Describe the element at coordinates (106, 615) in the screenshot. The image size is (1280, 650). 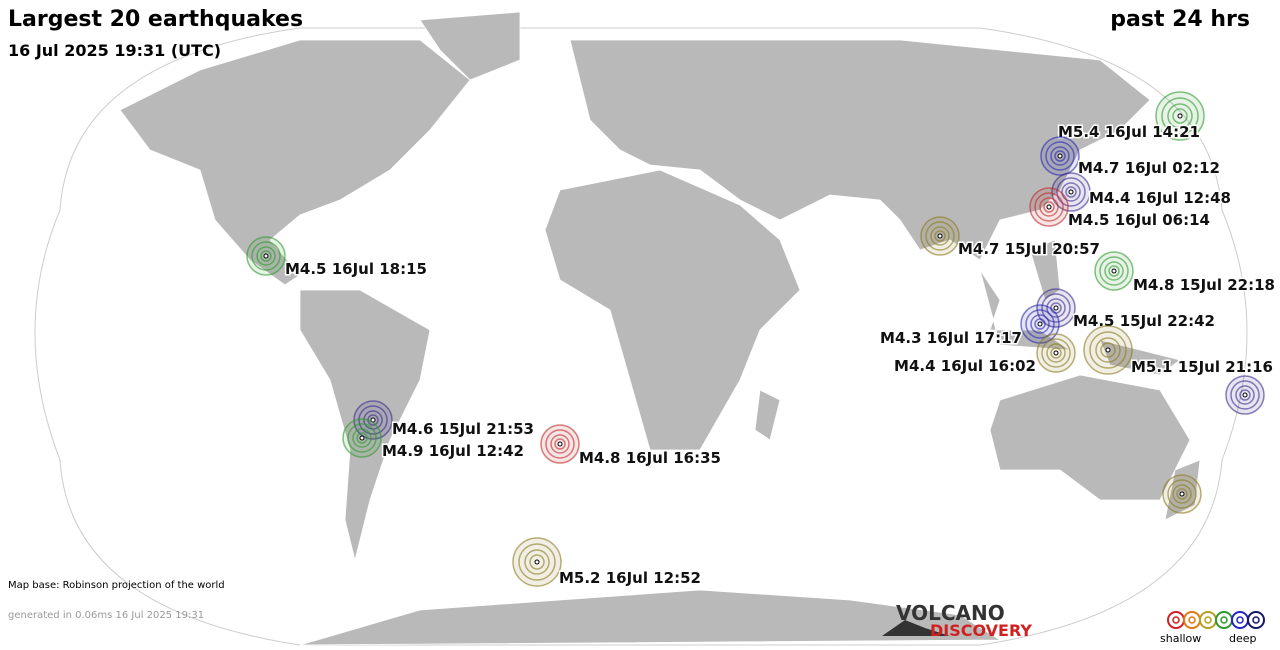
I see `generated: generated in 0.06ms 16 Jul 2025 19:31` at that location.